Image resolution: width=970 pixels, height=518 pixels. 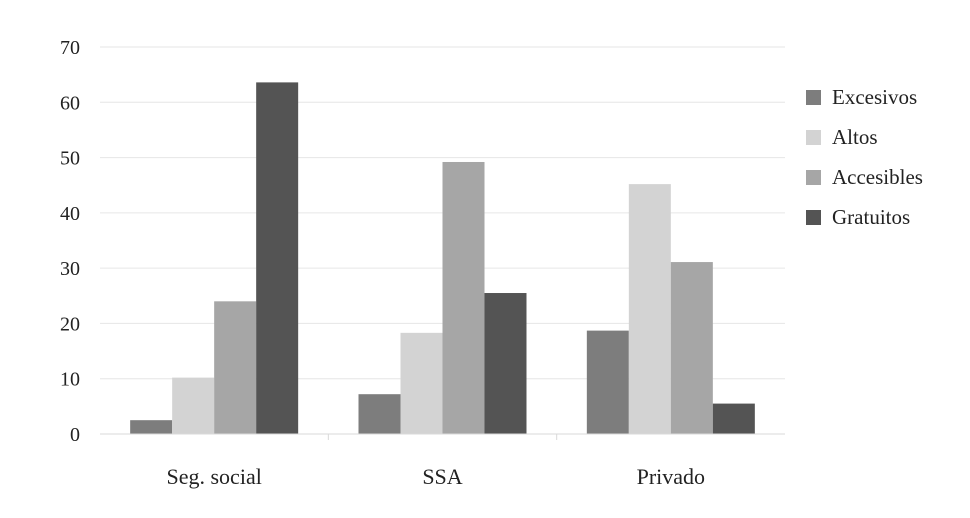 I want to click on x-axis: Seg. social SSA Privado, so click(x=442, y=461).